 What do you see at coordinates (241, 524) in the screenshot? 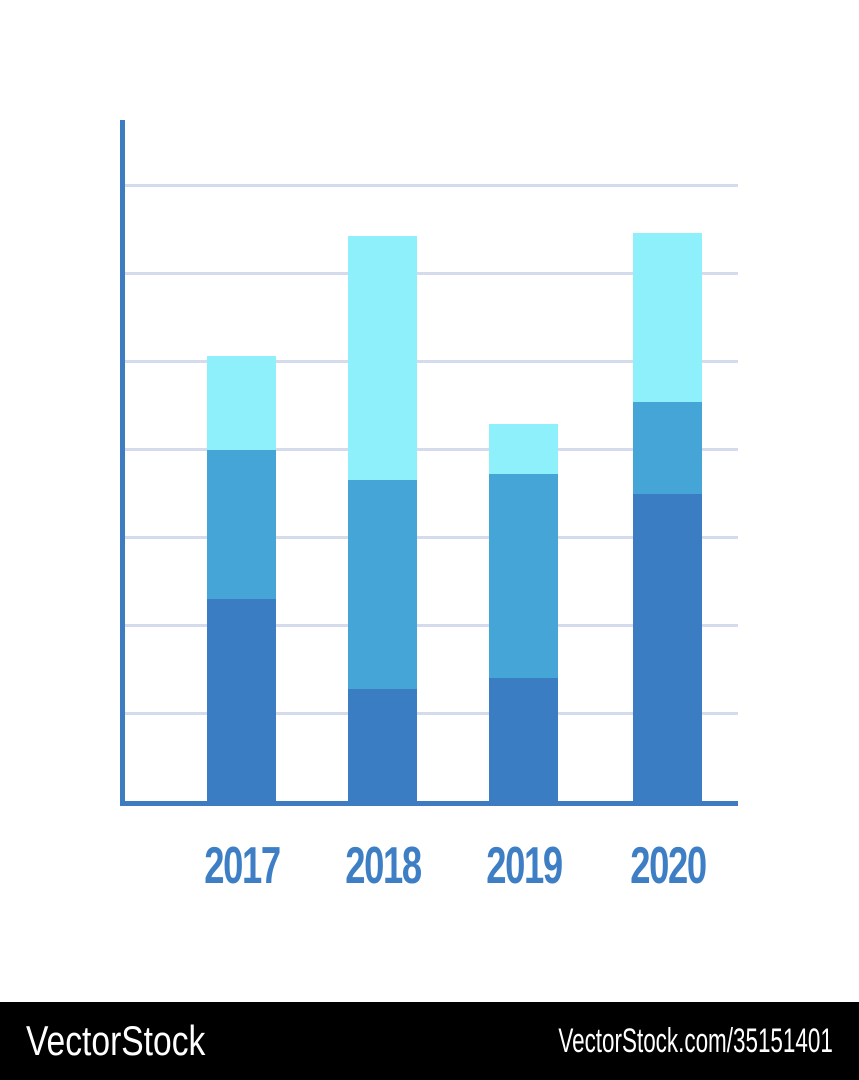
I see `bar-2017-middle-medium-blue` at bounding box center [241, 524].